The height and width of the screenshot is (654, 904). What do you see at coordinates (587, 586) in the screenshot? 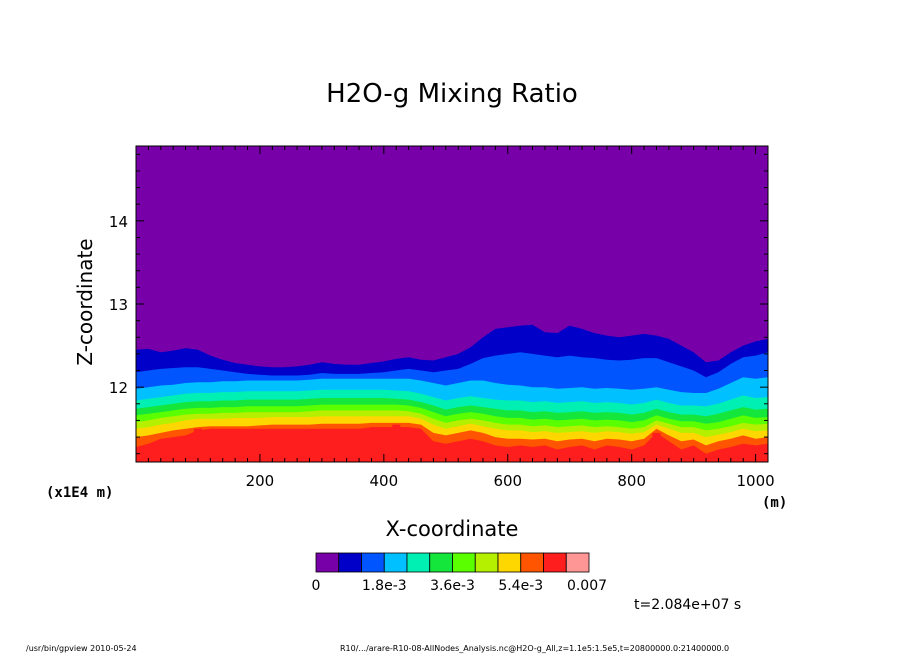
I see `colorbar-label: 0.007` at bounding box center [587, 586].